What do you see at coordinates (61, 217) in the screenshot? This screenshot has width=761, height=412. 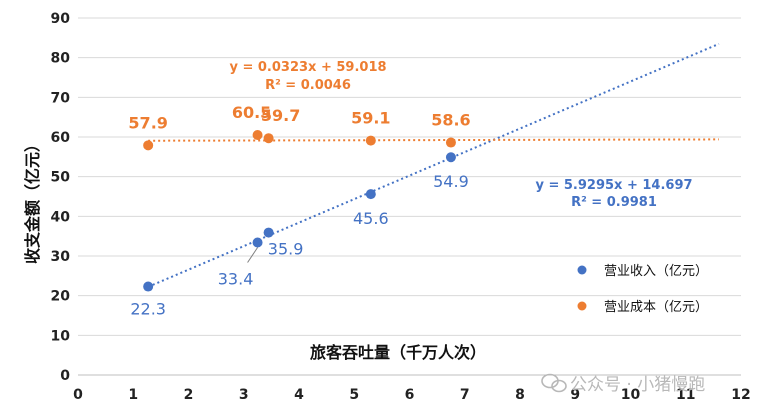 I see `y-tick-label: 40` at bounding box center [61, 217].